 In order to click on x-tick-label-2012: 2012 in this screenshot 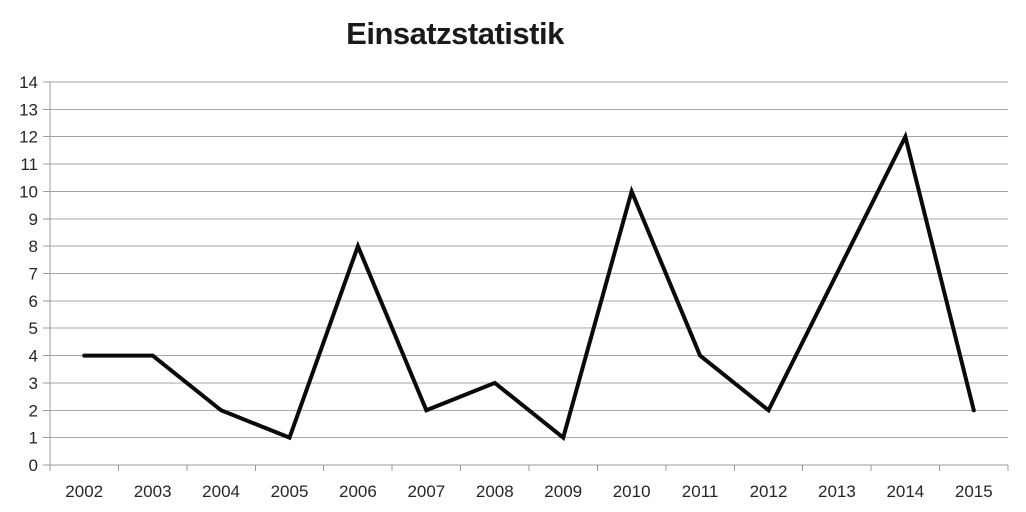, I will do `click(769, 491)`.